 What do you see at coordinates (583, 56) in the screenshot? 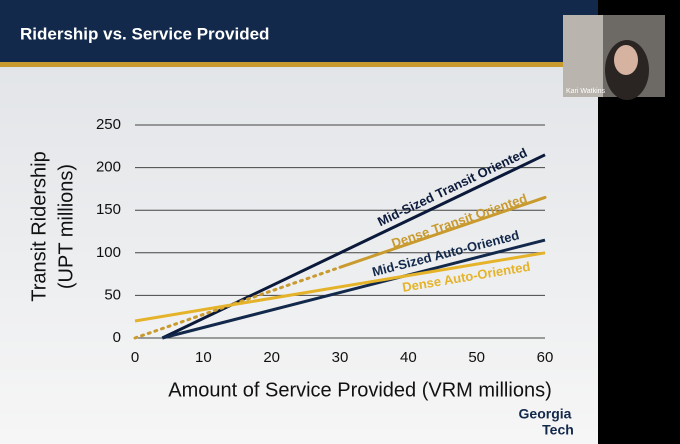
I see `video-window` at bounding box center [583, 56].